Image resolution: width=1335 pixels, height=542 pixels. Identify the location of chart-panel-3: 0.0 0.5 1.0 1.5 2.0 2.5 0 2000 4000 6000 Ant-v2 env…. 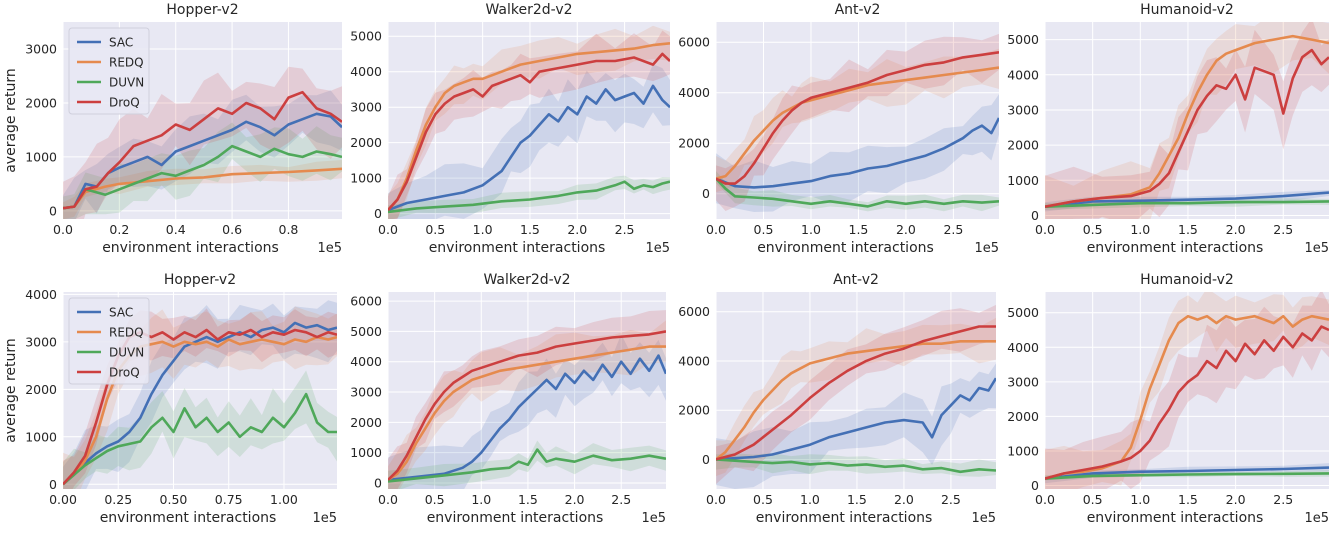
(838, 129).